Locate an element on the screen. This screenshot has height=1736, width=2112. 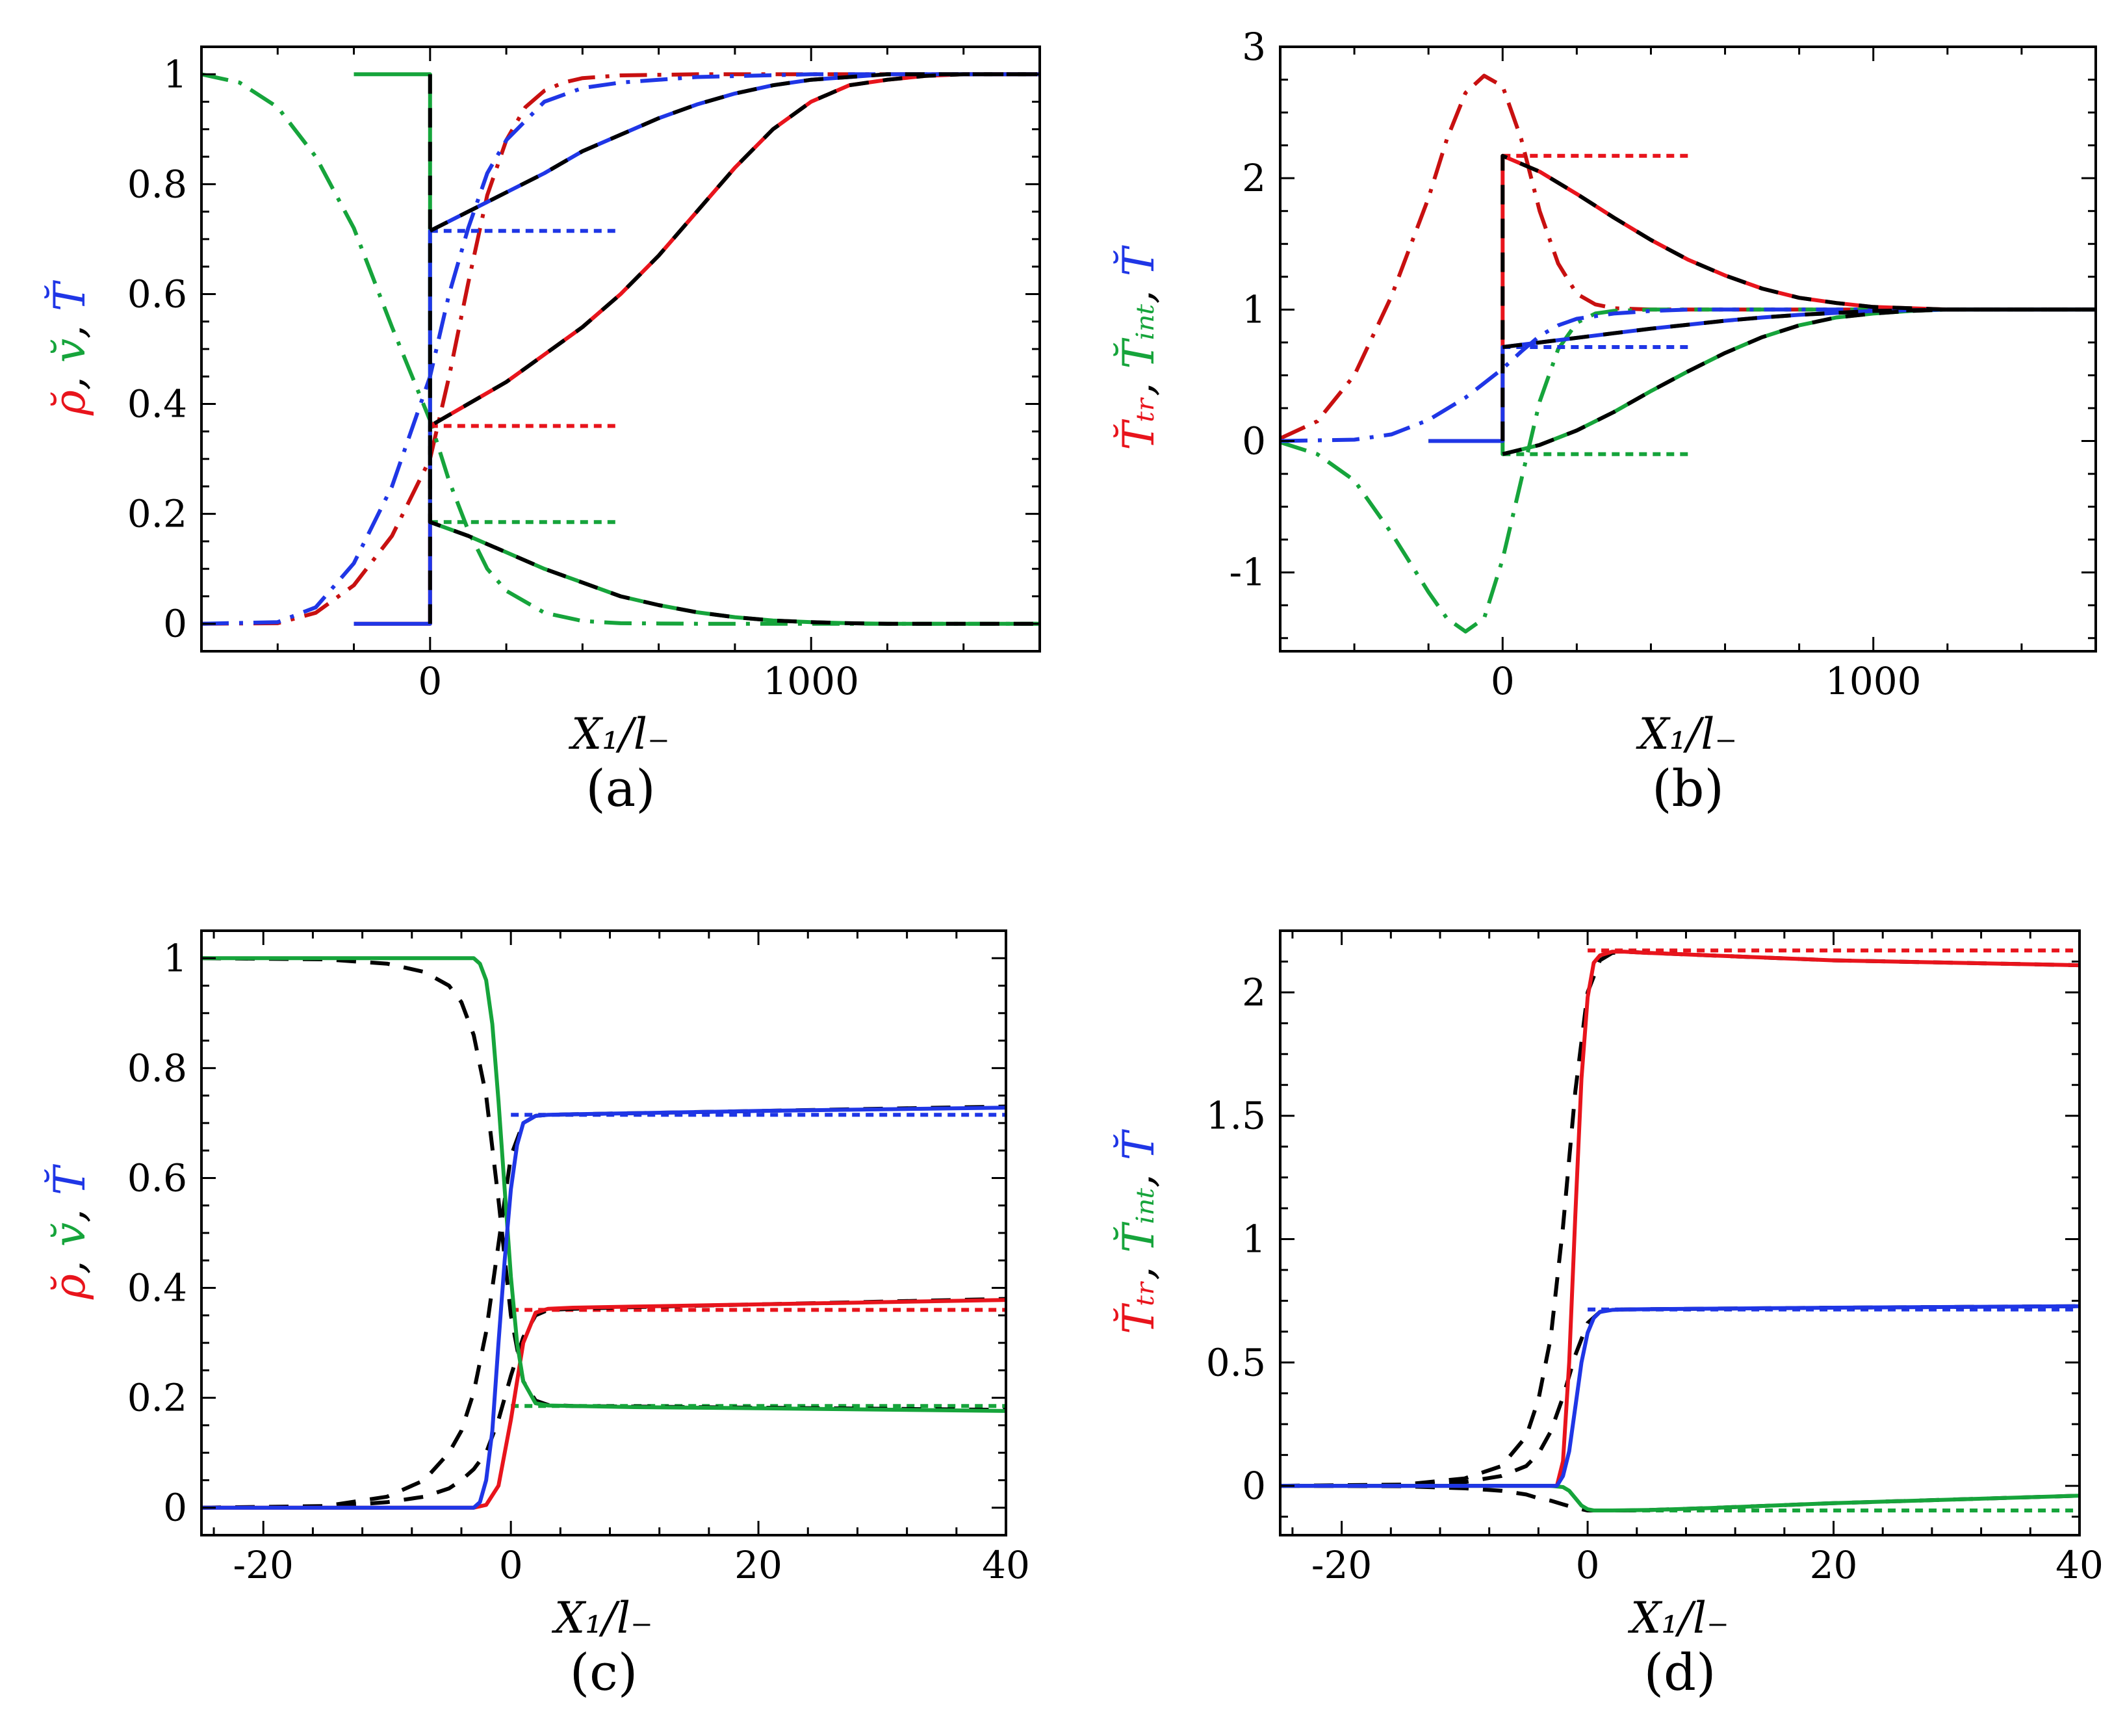
panel-caption: (d) is located at coordinates (1680, 1673).